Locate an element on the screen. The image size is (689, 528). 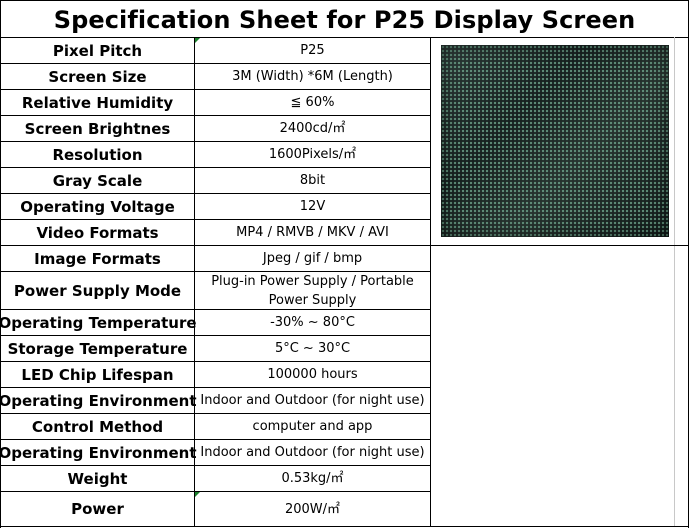
spec-label: Video Formats is located at coordinates (97, 232).